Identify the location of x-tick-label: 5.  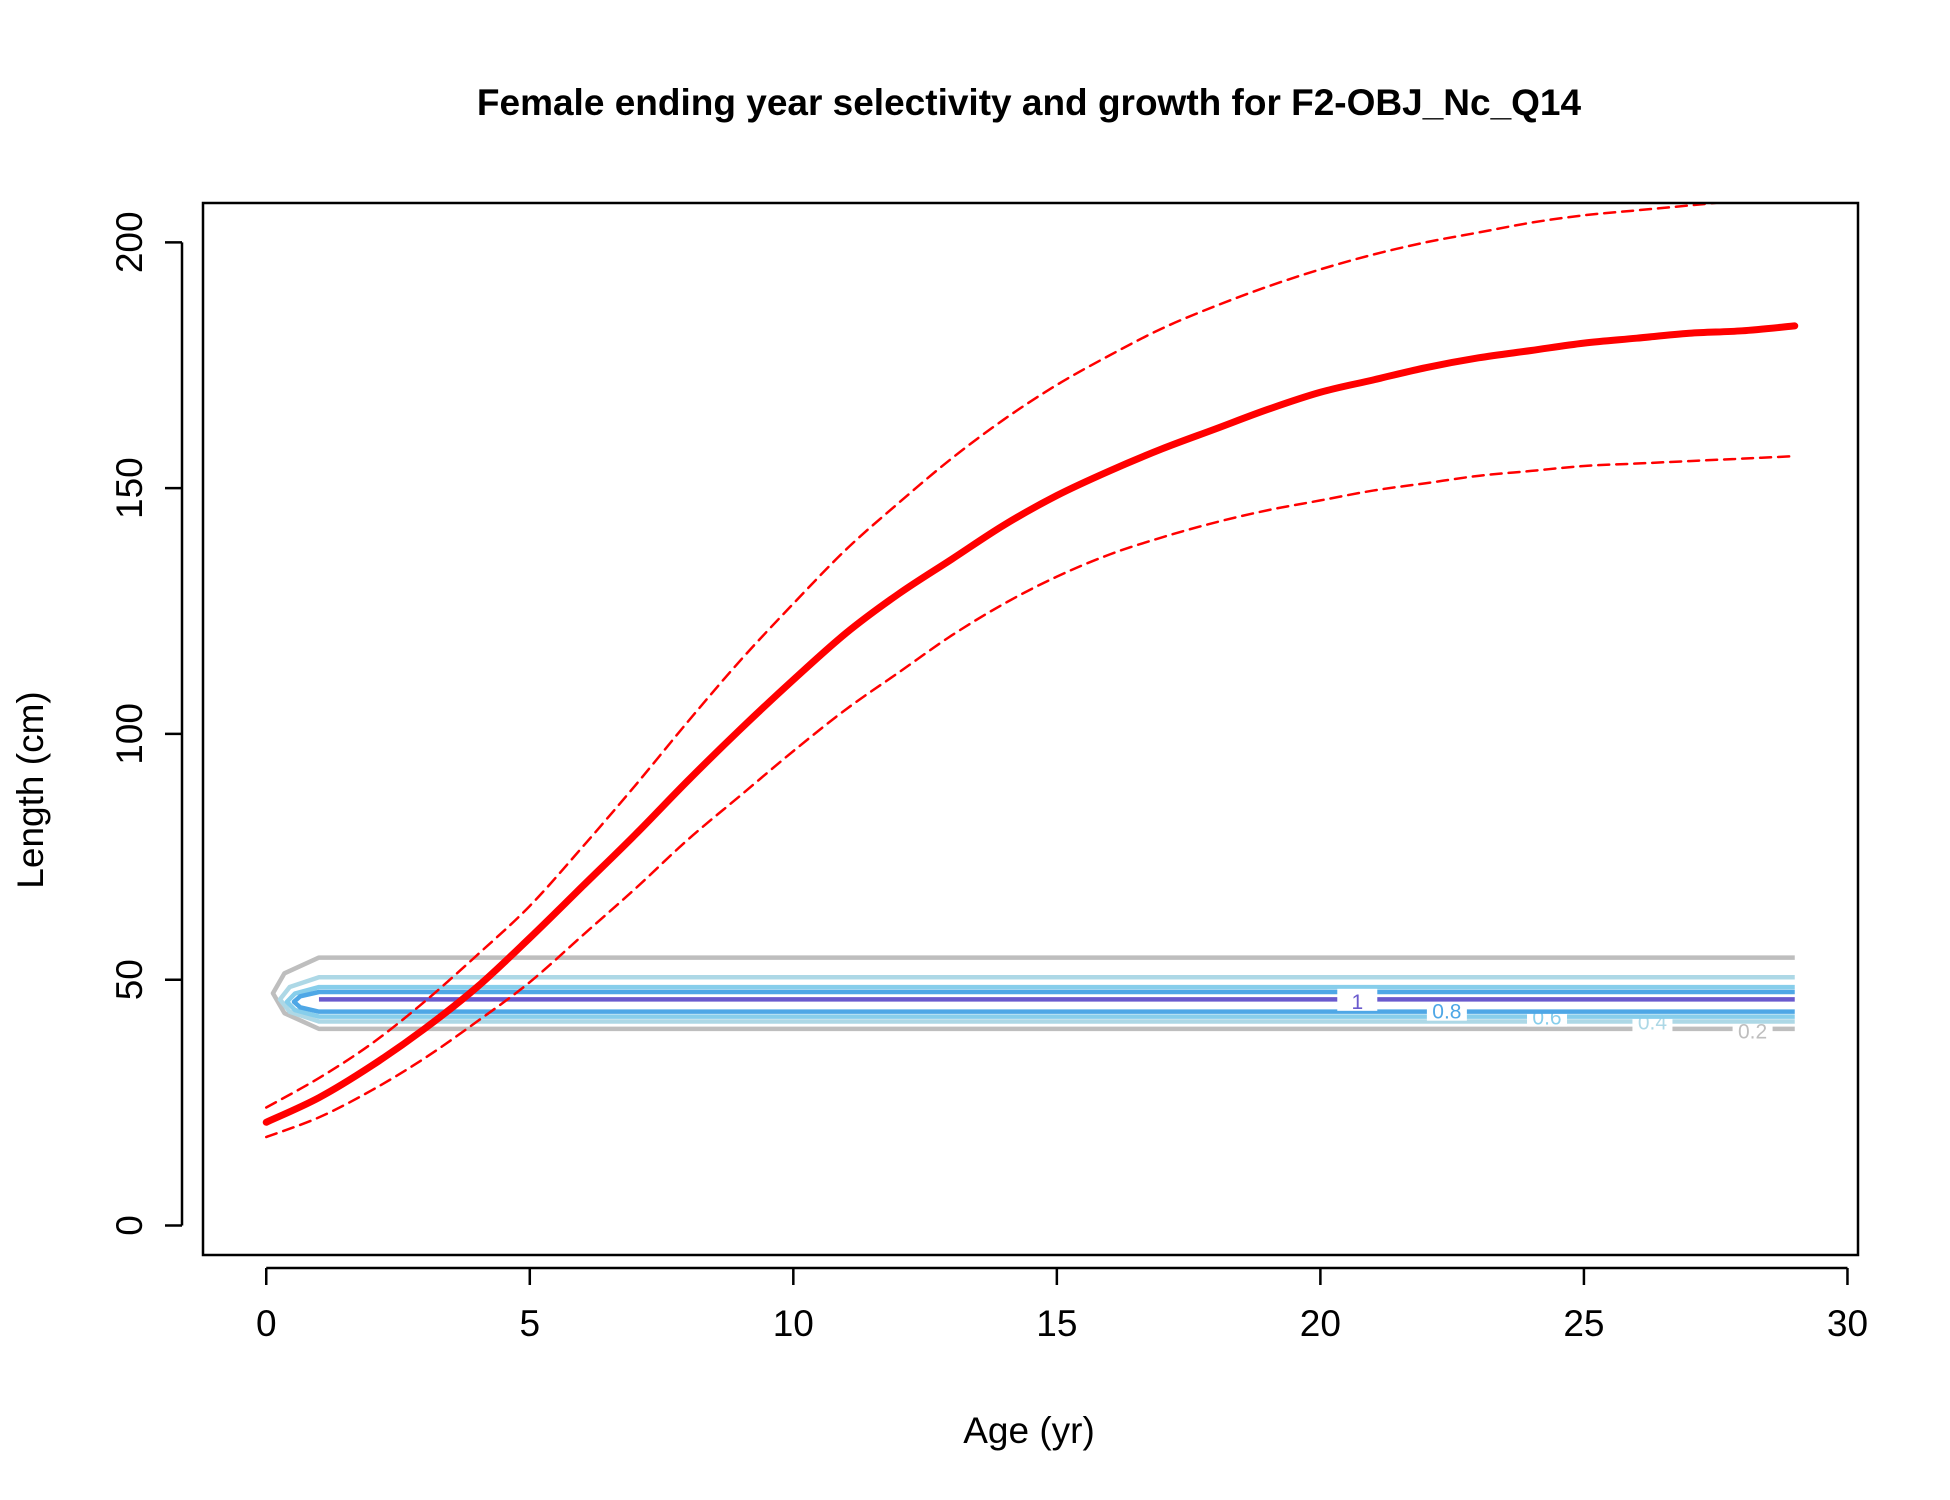
(529, 1323).